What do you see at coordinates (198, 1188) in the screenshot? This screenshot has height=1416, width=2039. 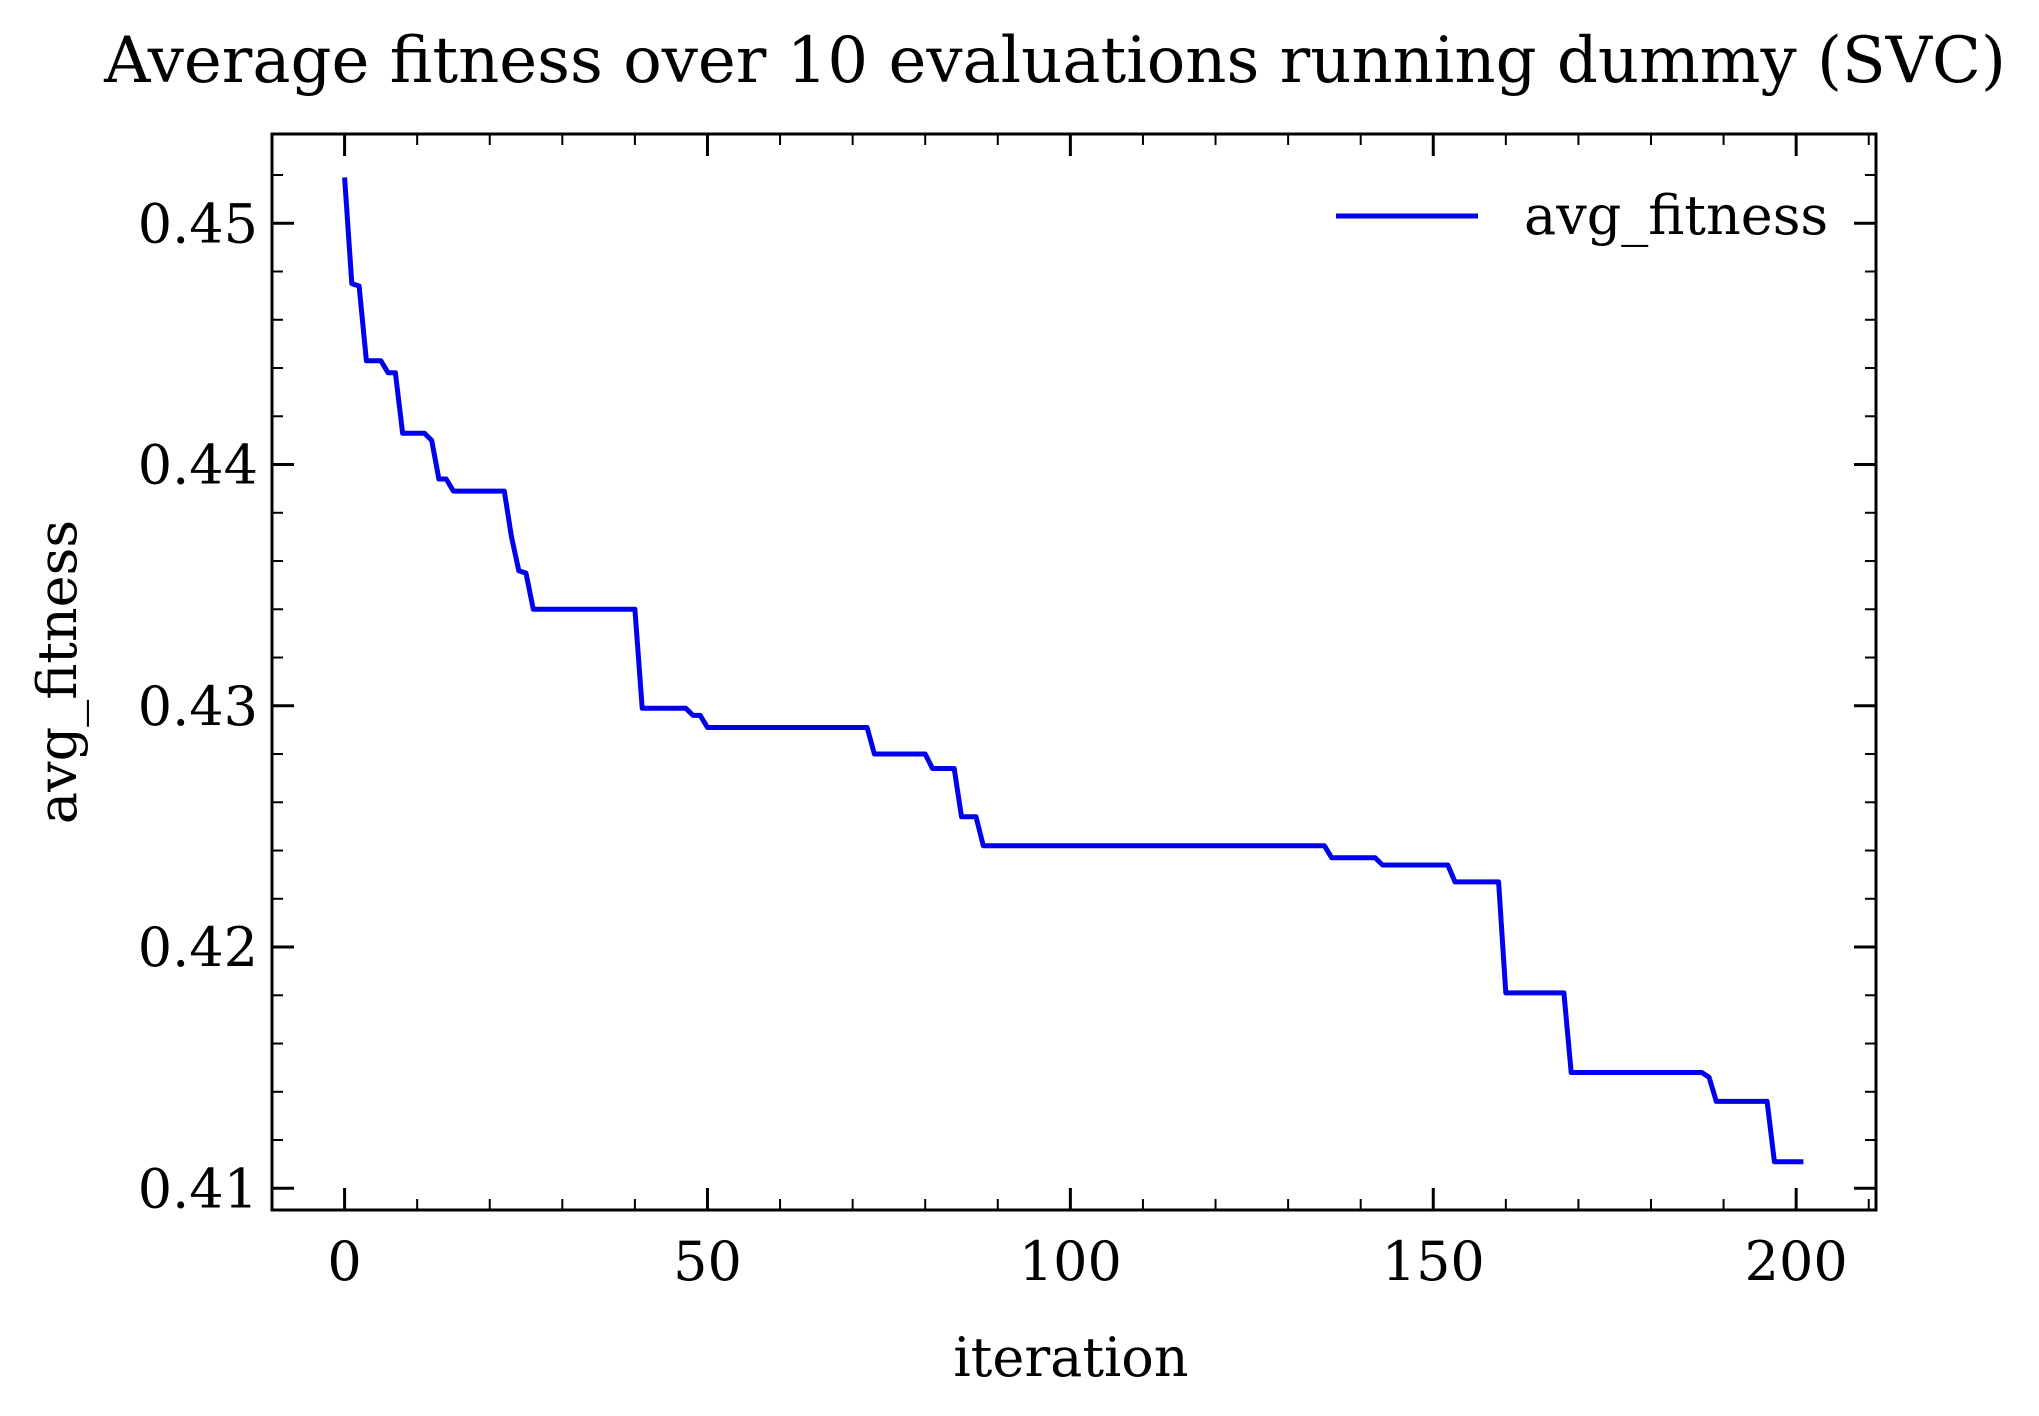 I see `y-tick-label: 0.41` at bounding box center [198, 1188].